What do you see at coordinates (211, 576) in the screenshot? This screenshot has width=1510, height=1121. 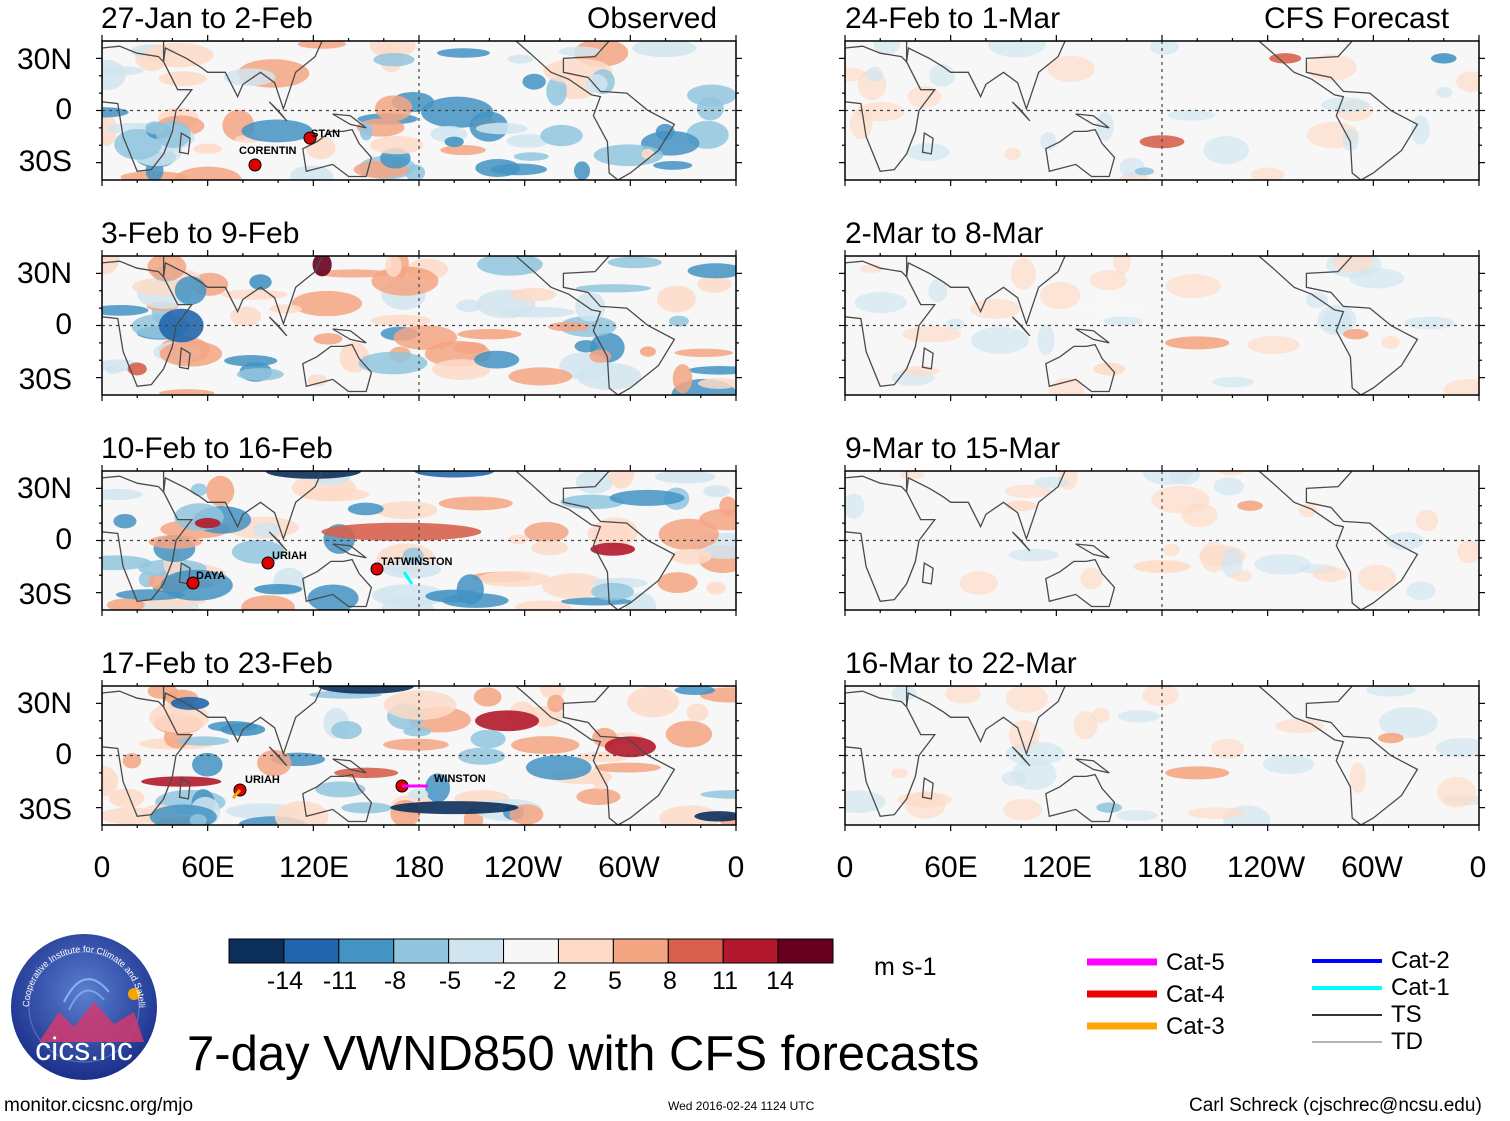 I see `storm-label: DAYA` at bounding box center [211, 576].